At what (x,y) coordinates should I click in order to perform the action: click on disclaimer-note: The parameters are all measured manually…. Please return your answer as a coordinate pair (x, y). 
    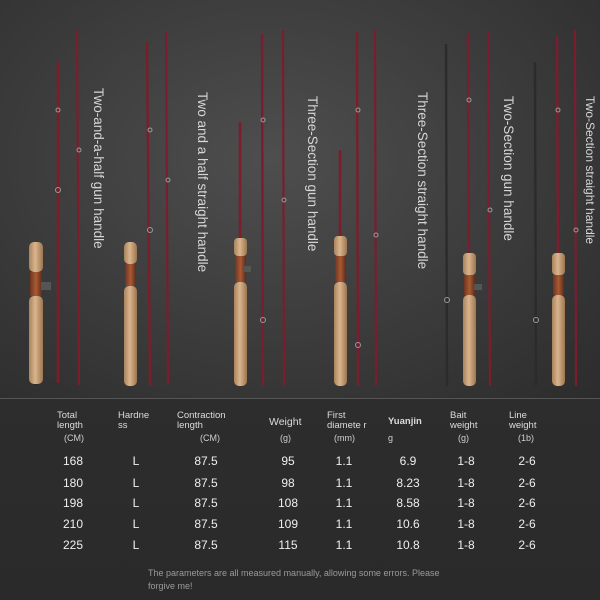
    Looking at the image, I should click on (294, 579).